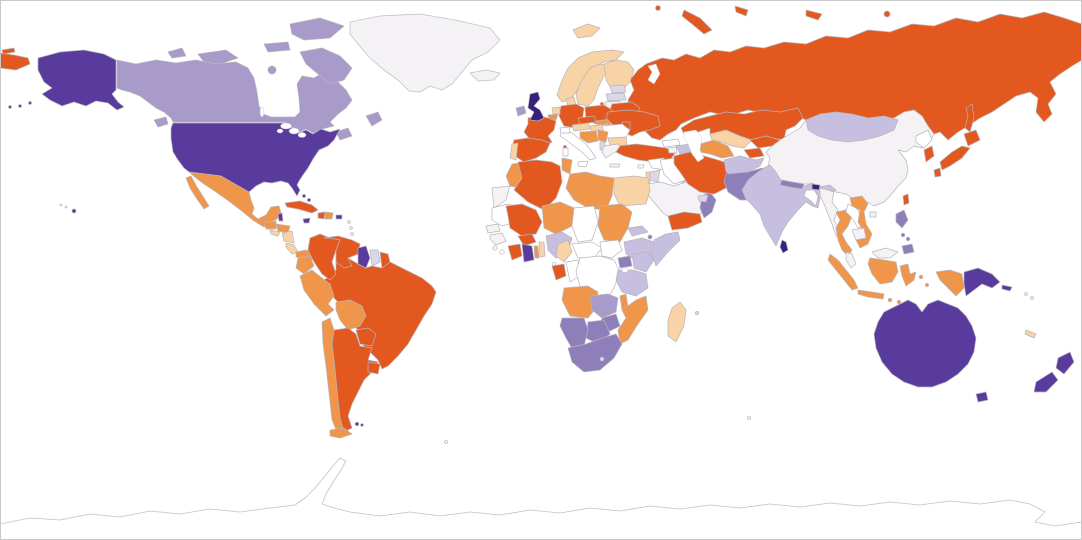 The width and height of the screenshot is (1082, 540). What do you see at coordinates (602, 359) in the screenshot?
I see `country-lesotho` at bounding box center [602, 359].